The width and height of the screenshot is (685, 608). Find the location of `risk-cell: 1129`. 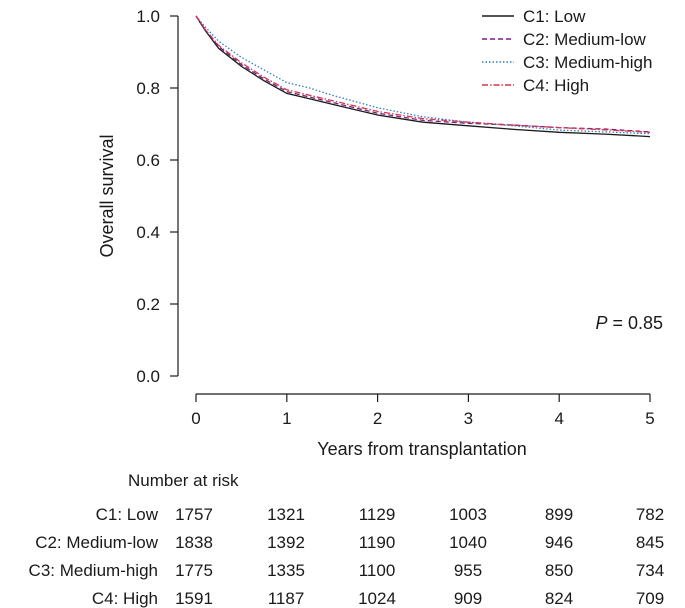

risk-cell: 1129 is located at coordinates (377, 514).